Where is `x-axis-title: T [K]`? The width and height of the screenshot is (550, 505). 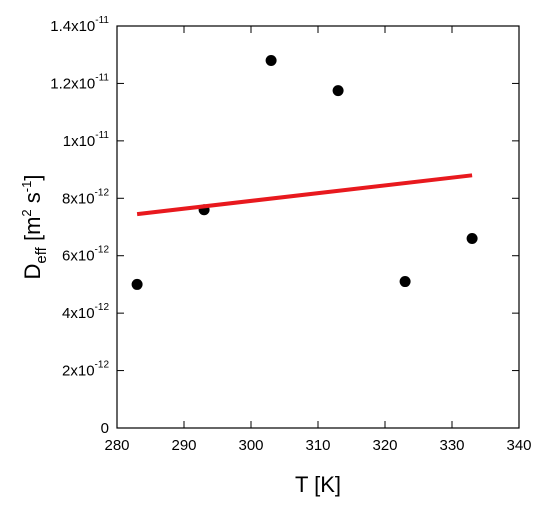
x-axis-title: T [K] is located at coordinates (318, 484).